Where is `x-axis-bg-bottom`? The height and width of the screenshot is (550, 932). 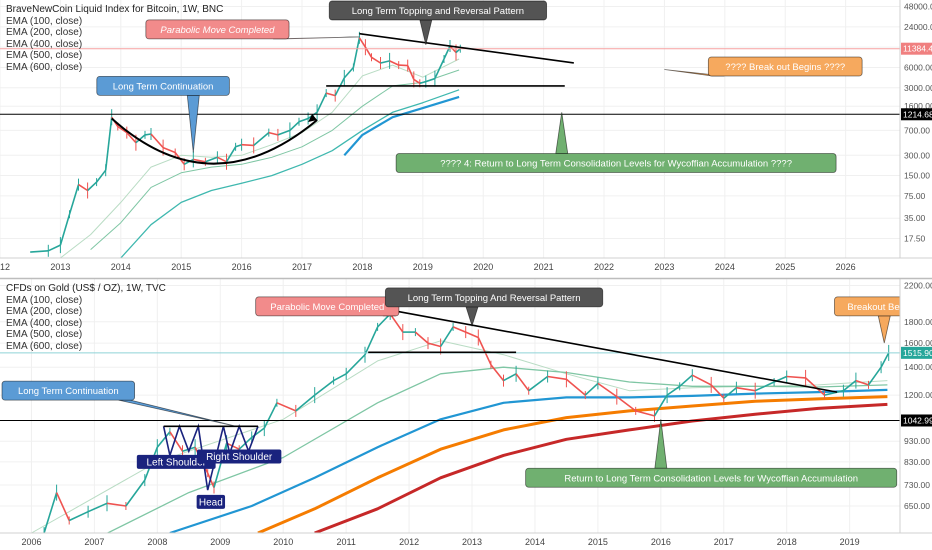
x-axis-bg-bottom is located at coordinates (466, 541).